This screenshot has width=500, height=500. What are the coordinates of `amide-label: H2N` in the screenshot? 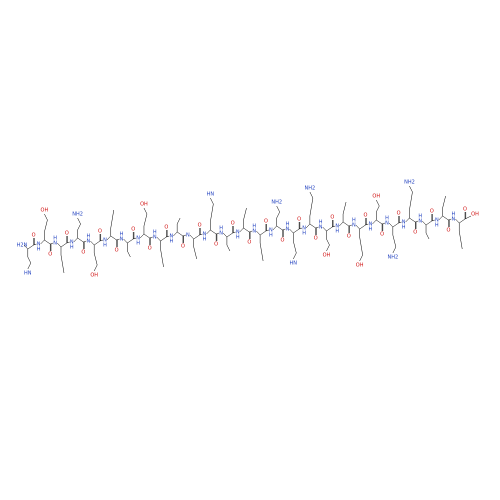 It's located at (22, 246).